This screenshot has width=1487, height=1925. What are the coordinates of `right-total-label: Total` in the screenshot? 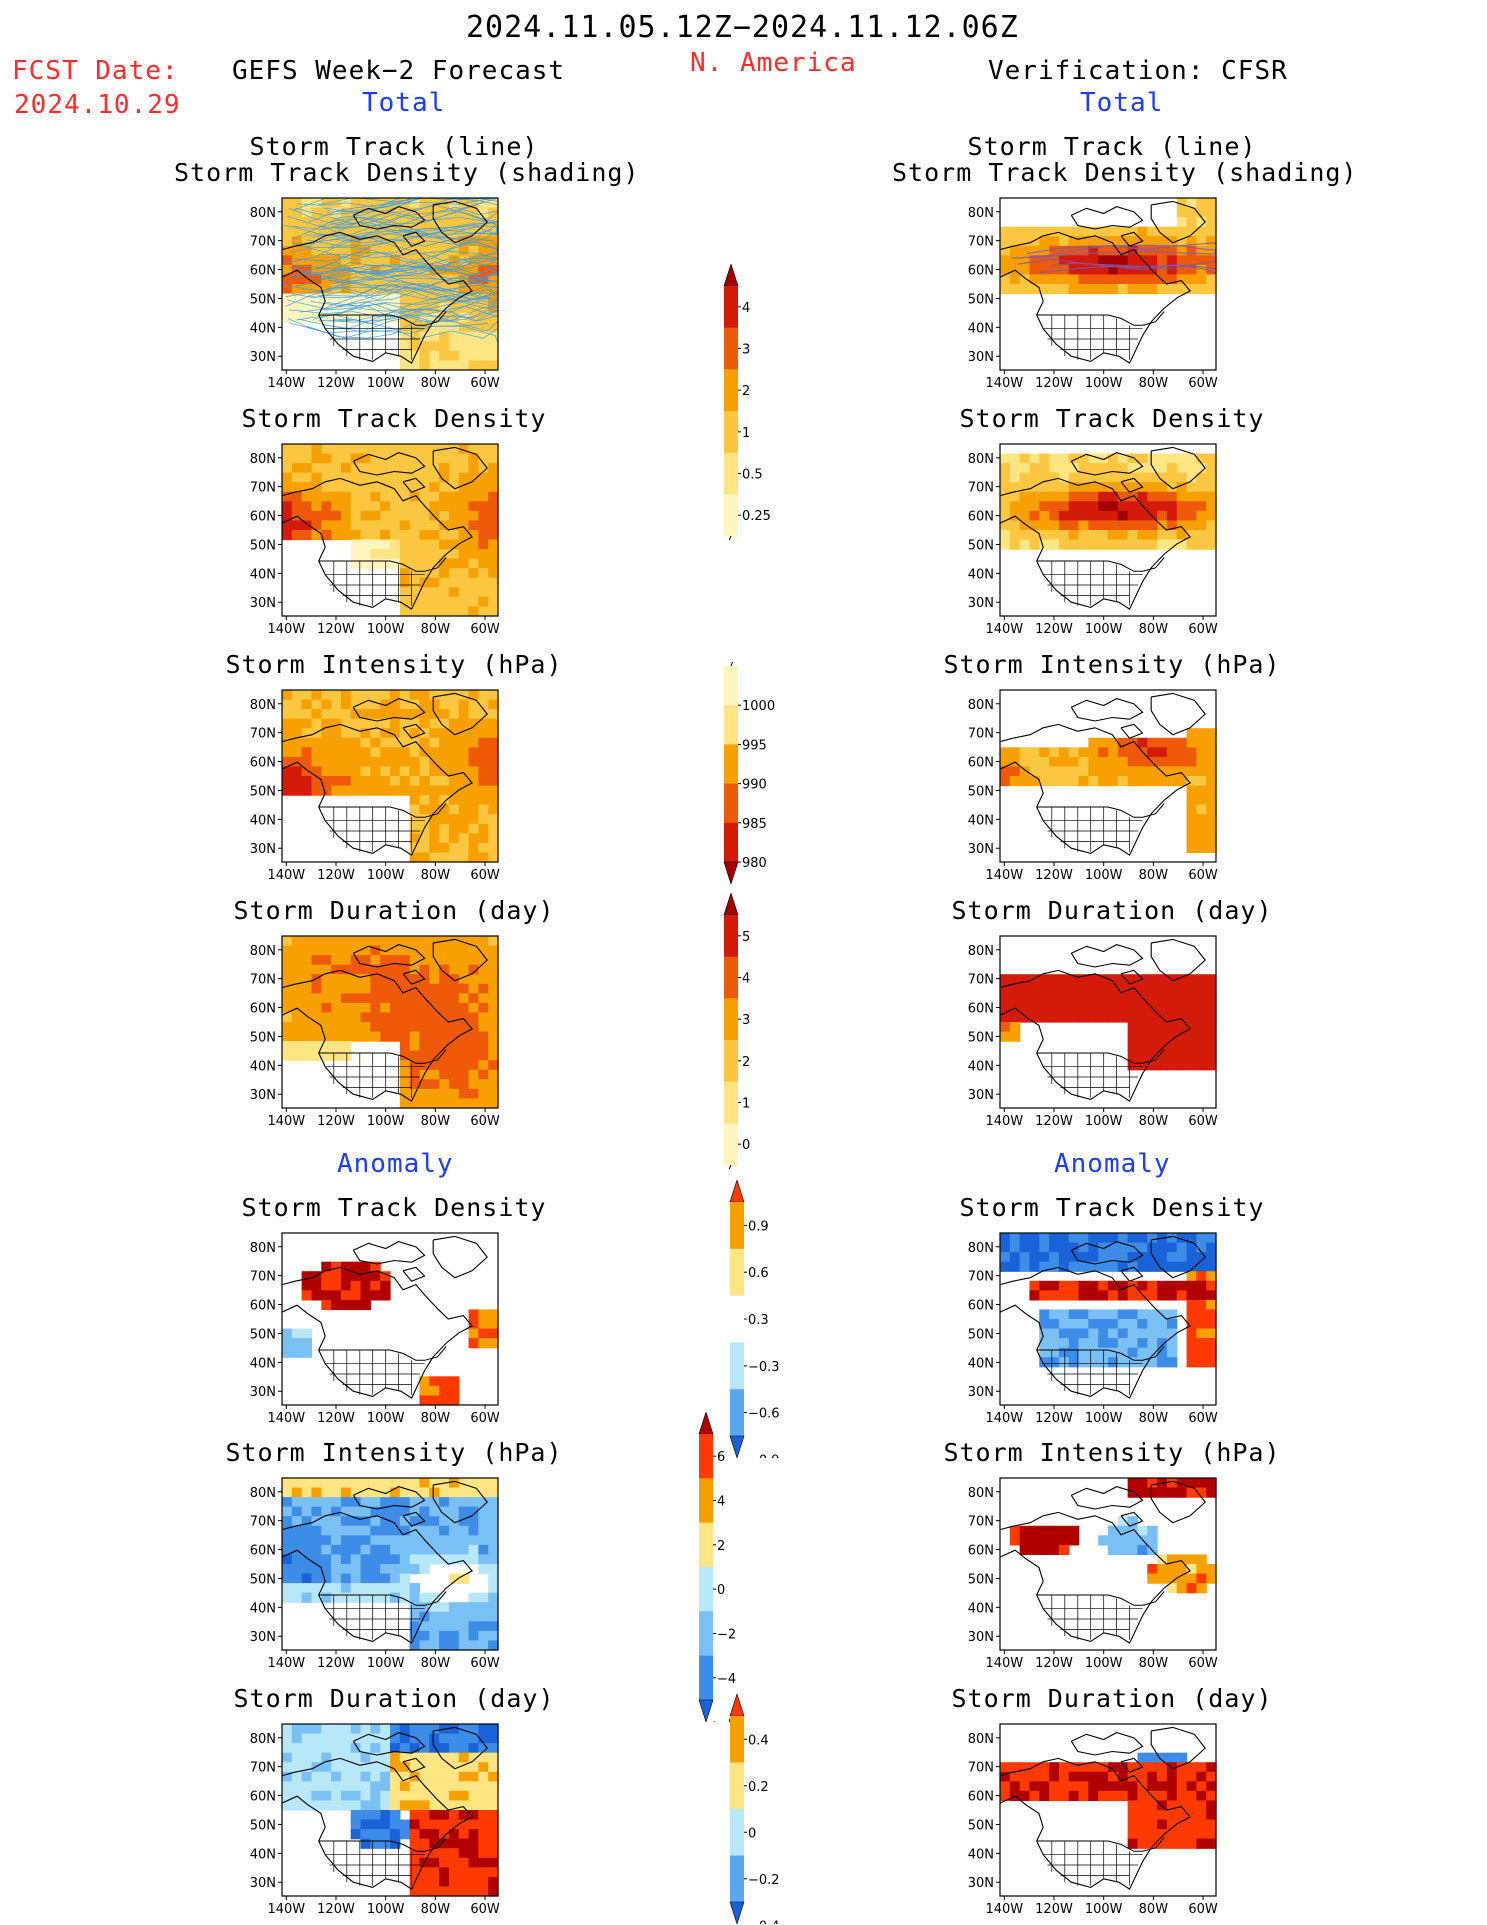 It's located at (1122, 103).